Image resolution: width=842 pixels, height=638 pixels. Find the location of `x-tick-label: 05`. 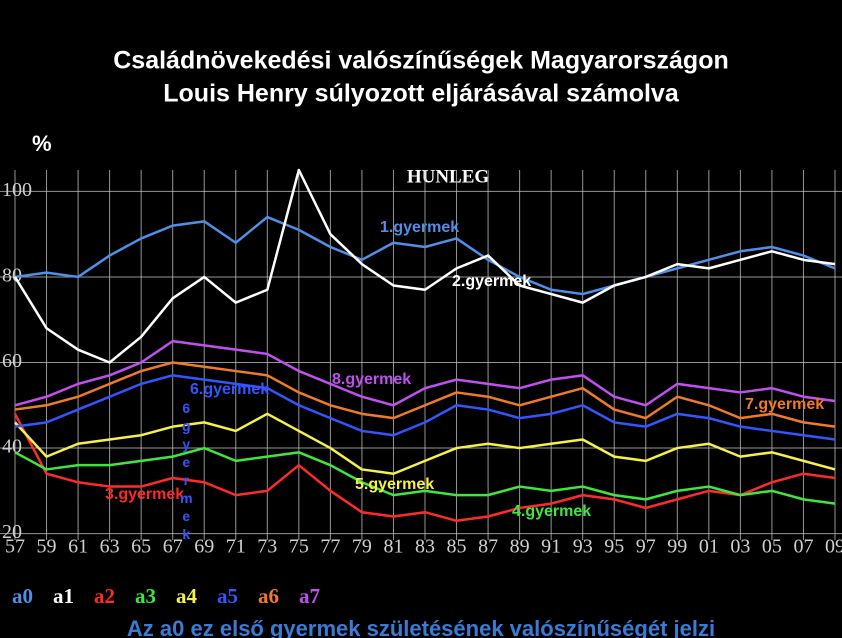

x-tick-label: 05 is located at coordinates (772, 547).